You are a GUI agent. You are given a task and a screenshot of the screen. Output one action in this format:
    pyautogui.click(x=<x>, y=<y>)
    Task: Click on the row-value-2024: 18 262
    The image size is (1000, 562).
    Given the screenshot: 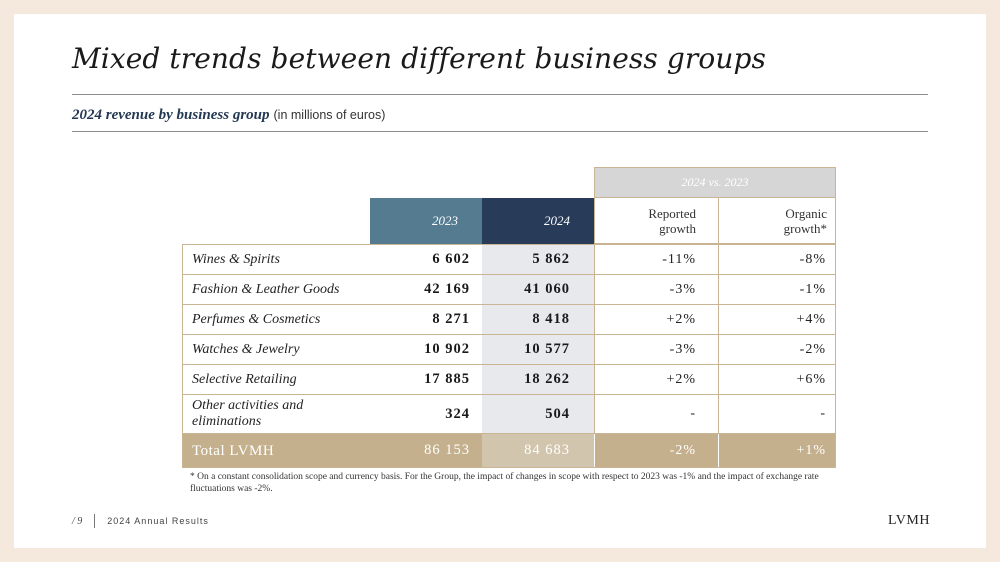 What is the action you would take?
    pyautogui.click(x=547, y=379)
    